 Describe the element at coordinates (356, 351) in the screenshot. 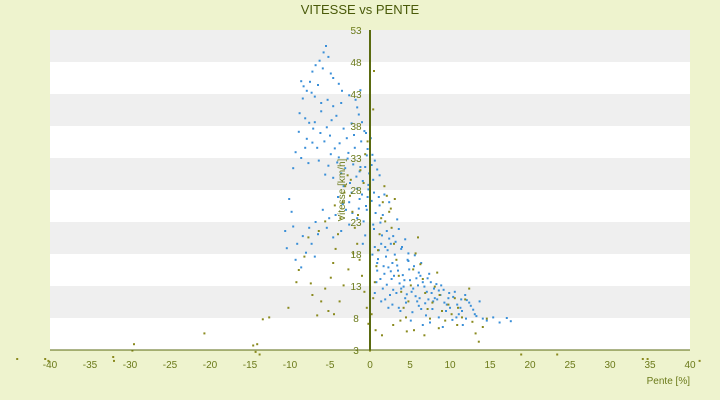

I see `y-tick-label: 3` at that location.